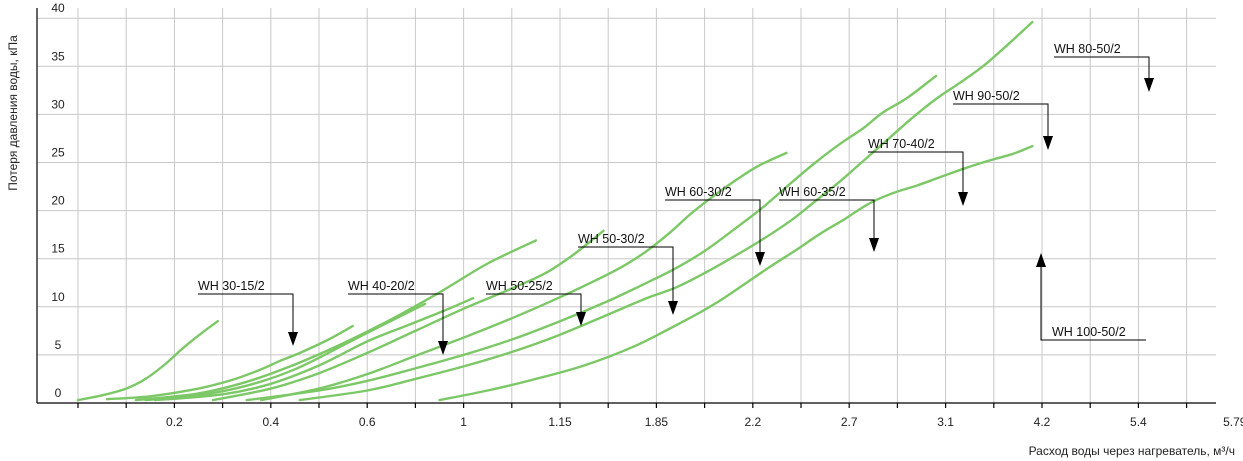  What do you see at coordinates (1233, 422) in the screenshot?
I see `x-tick-label: 5.79` at bounding box center [1233, 422].